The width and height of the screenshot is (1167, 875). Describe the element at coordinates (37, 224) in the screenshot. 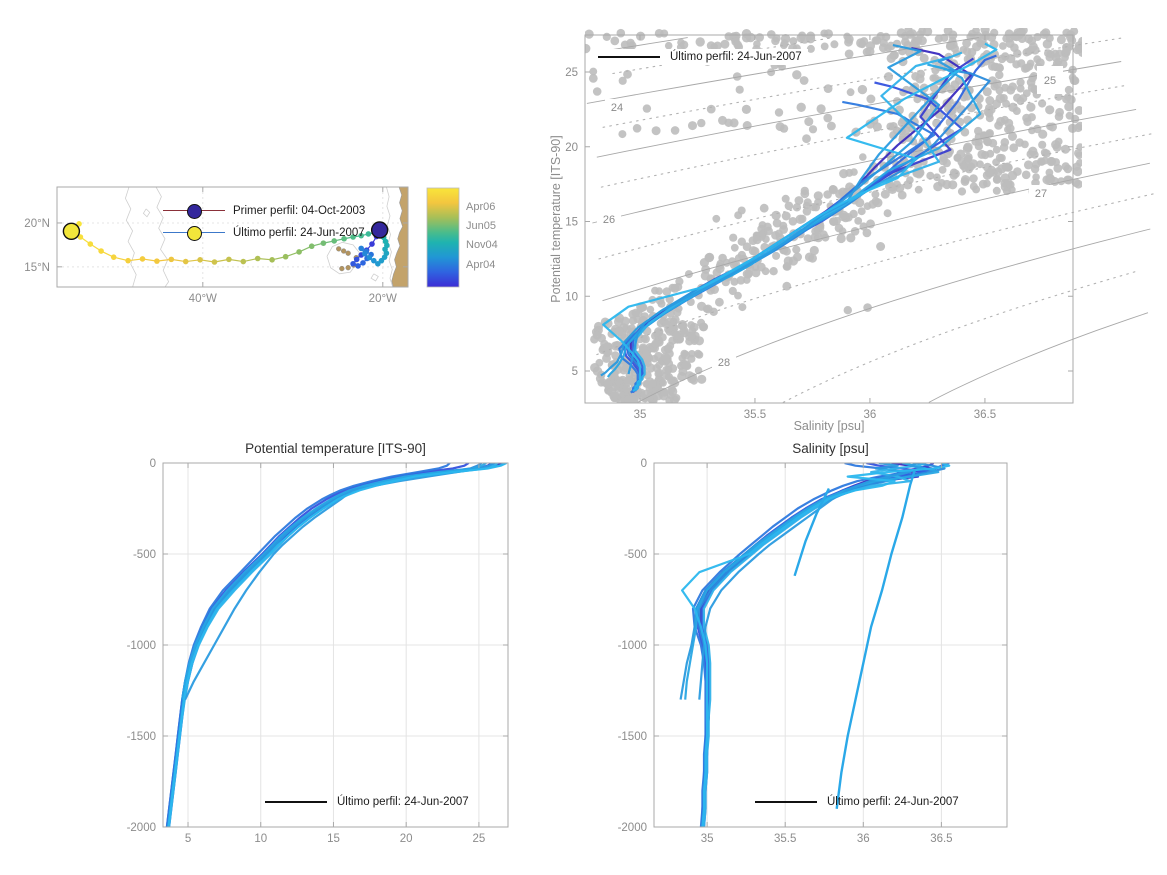

I see `svg-text: 20°N` at that location.